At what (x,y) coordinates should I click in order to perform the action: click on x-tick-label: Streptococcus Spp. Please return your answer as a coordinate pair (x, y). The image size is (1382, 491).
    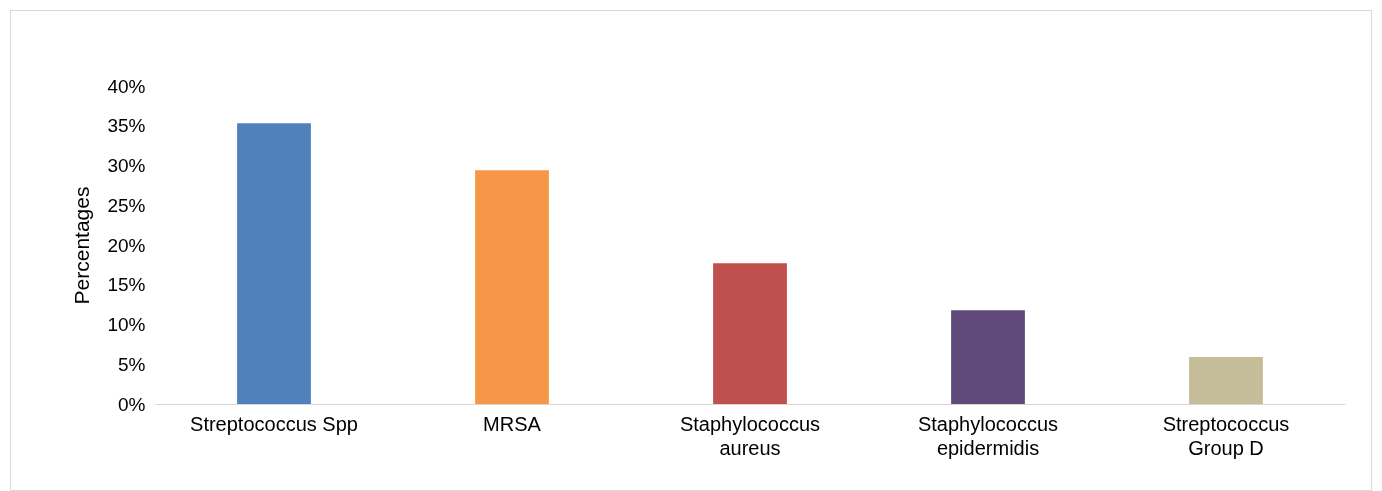
    Looking at the image, I should click on (274, 423).